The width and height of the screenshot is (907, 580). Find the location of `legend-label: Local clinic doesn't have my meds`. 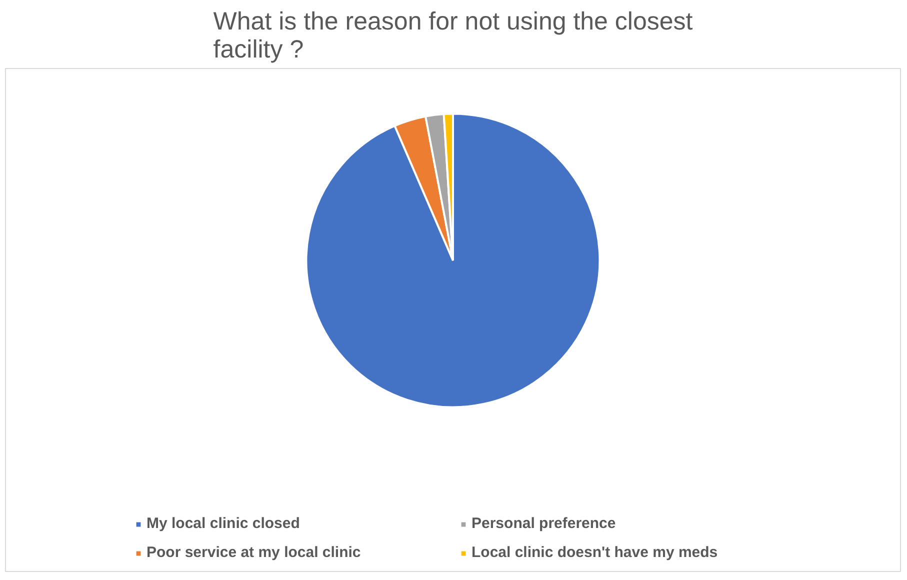

legend-label: Local clinic doesn't have my meds is located at coordinates (595, 552).